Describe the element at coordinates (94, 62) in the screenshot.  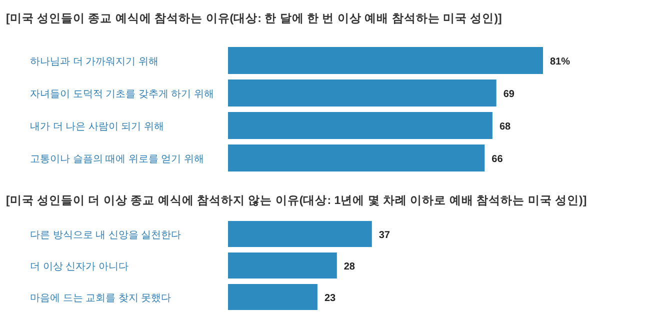
I see `y-tick-label: 하나님과 더 가까워지기 위해` at that location.